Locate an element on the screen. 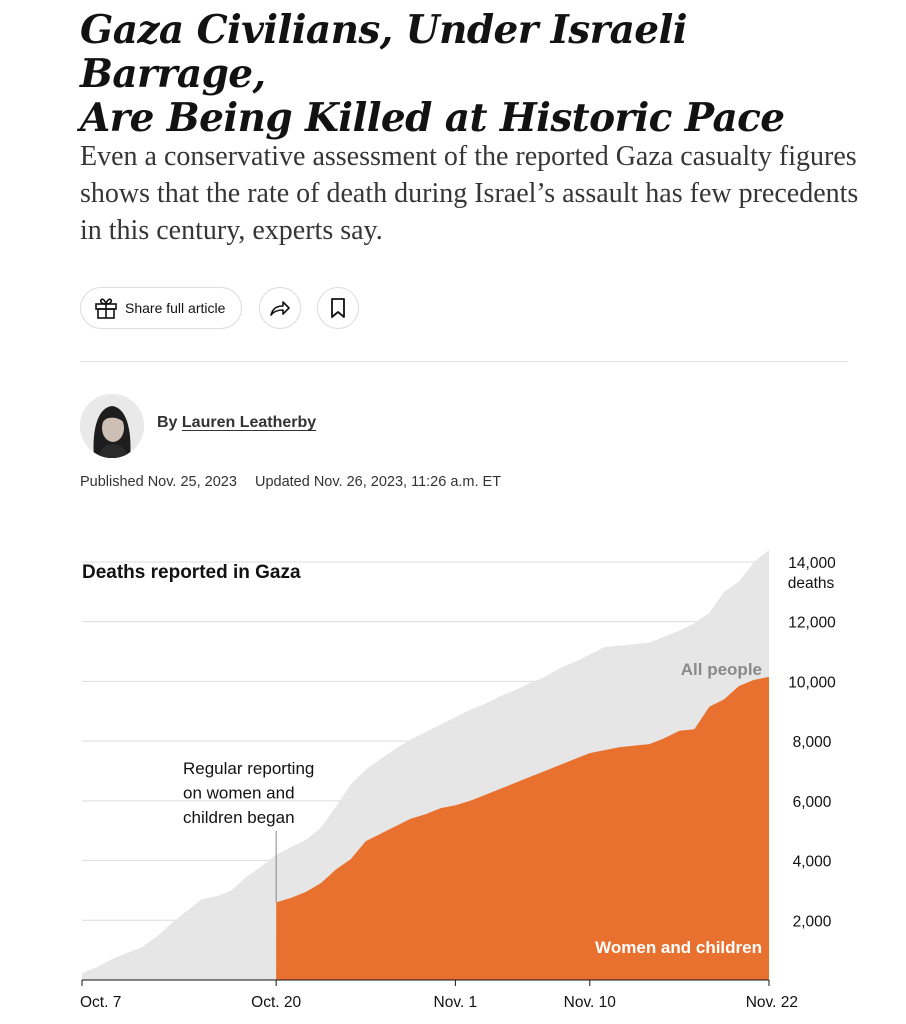 The width and height of the screenshot is (906, 1024). forward-arrow-icon is located at coordinates (280, 308).